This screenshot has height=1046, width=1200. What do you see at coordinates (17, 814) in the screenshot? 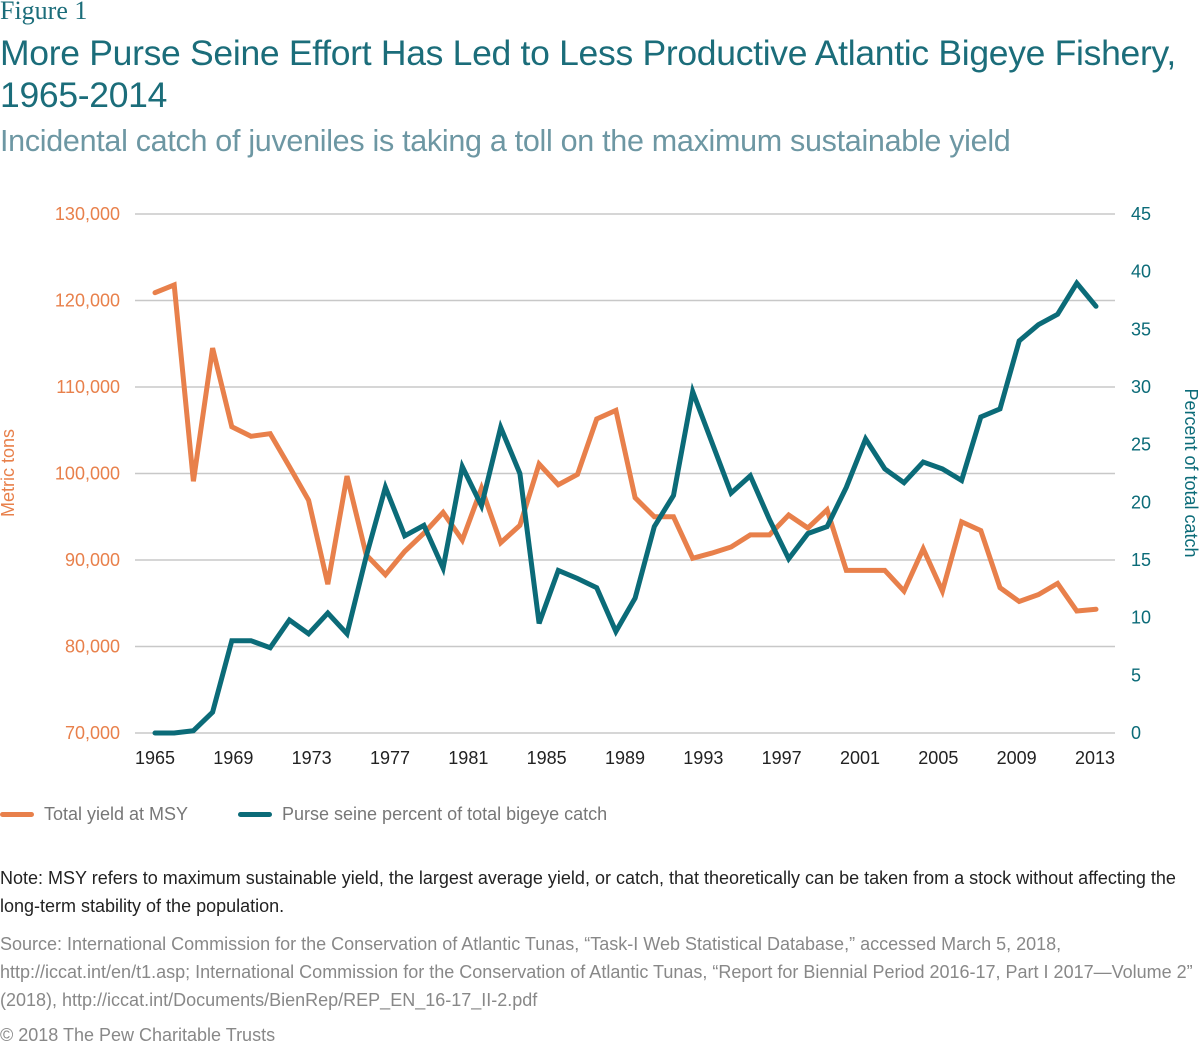
I see `legend-swatch-orange` at bounding box center [17, 814].